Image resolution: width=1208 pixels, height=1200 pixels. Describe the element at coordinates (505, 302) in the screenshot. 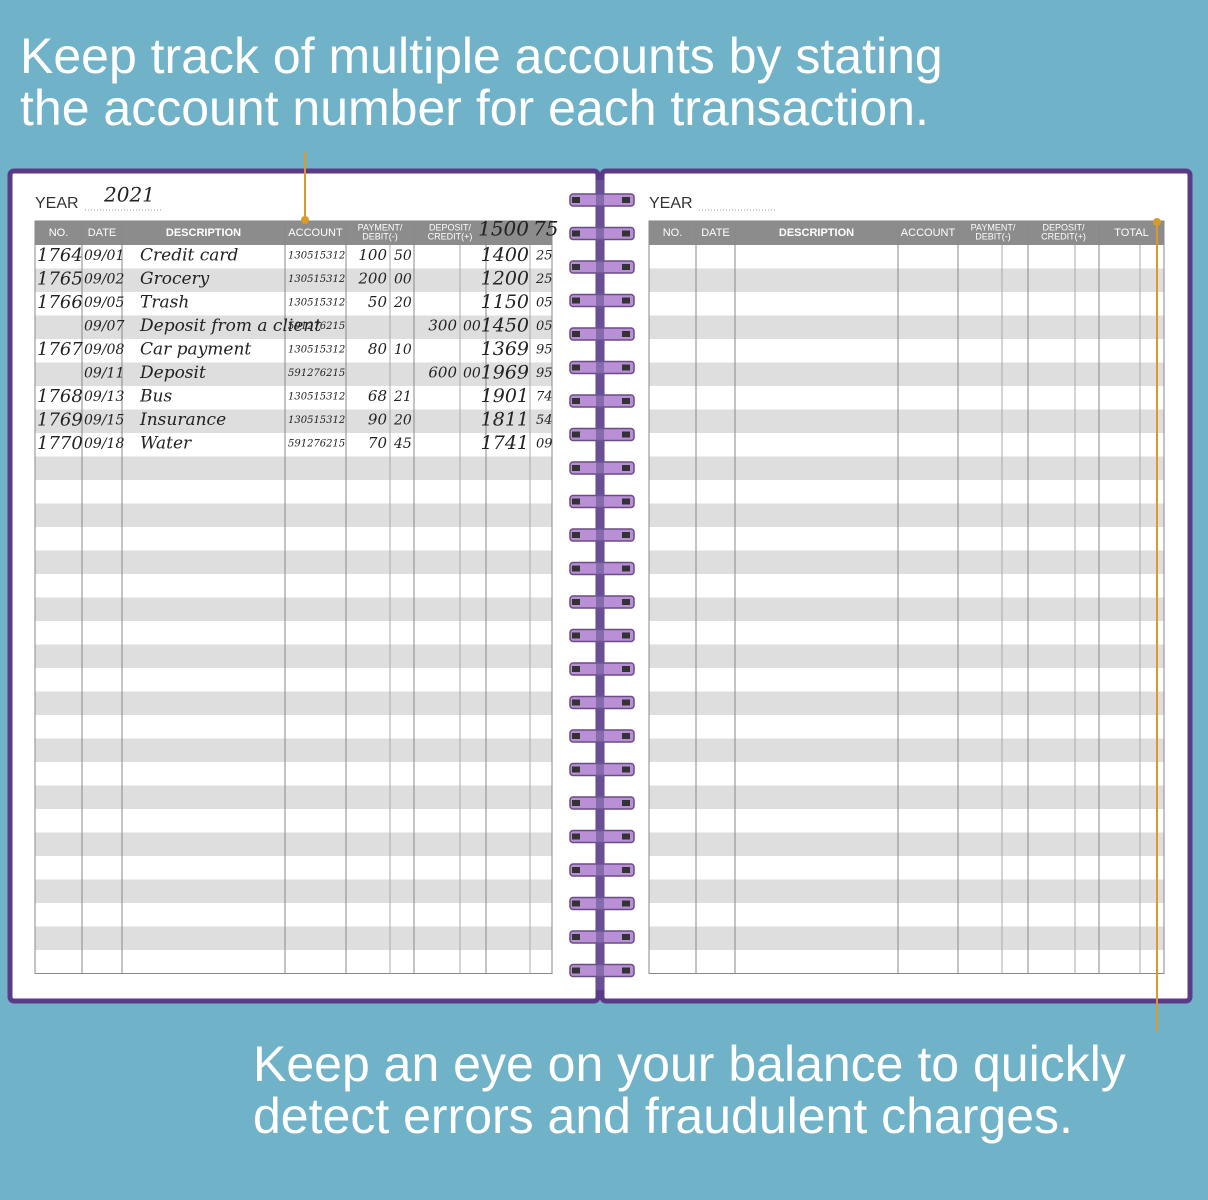

I see `entry-total: 1150` at that location.